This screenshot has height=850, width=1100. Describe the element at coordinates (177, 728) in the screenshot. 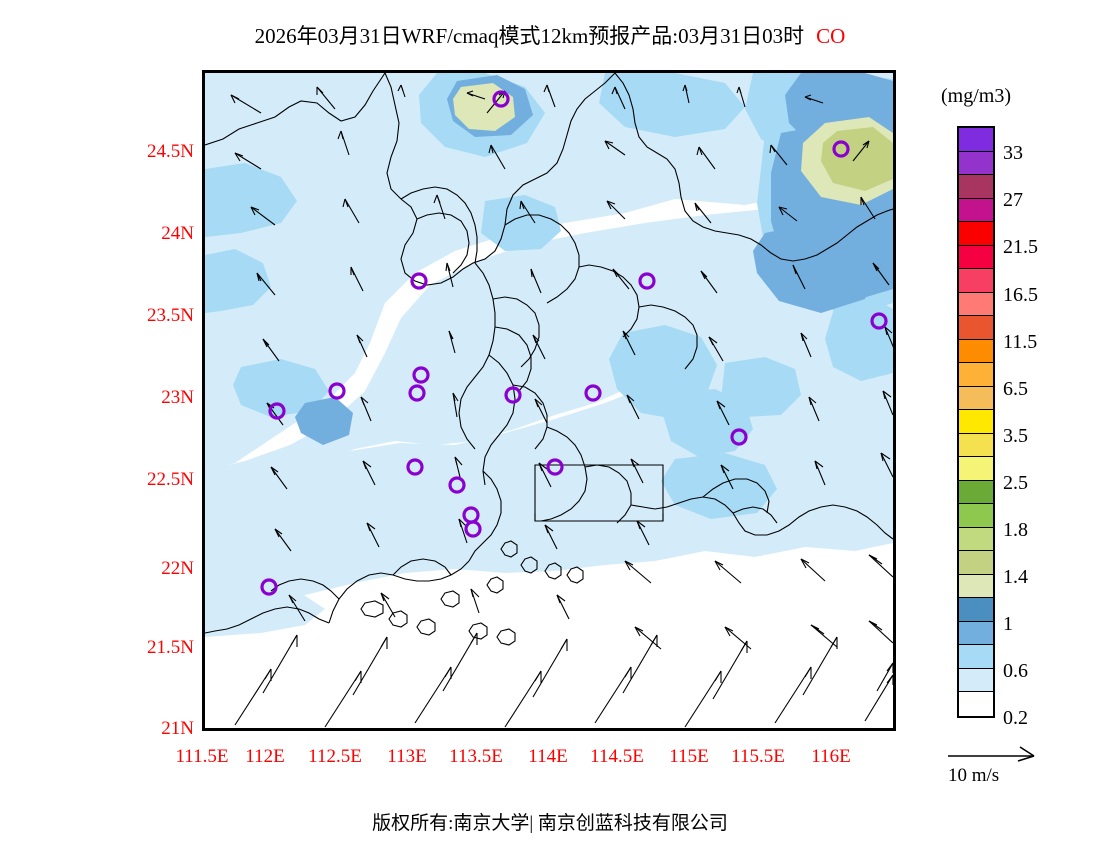

I see `ytick-label-21N: 21N` at that location.